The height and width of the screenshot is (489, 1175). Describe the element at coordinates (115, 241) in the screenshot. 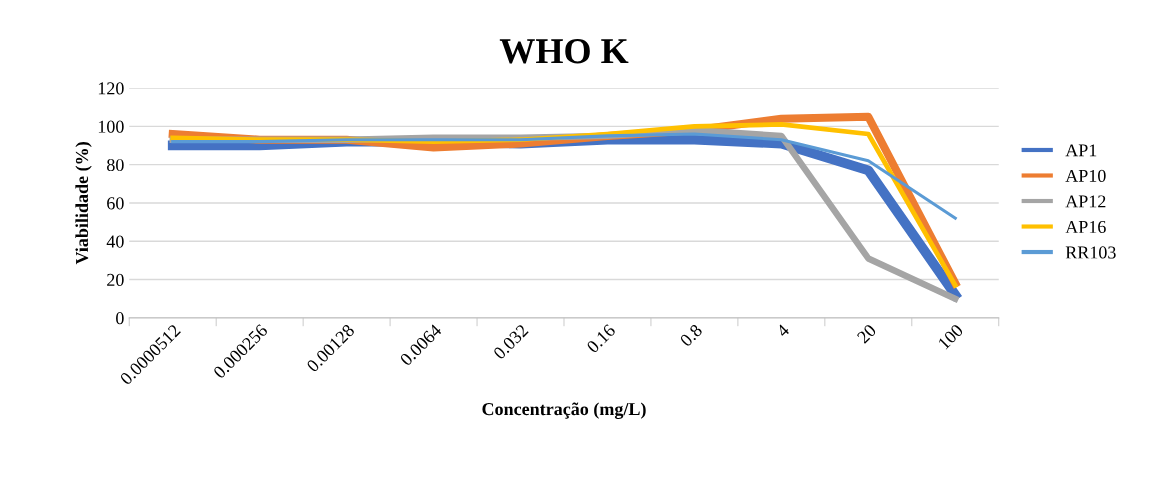

I see `y-tick-label: 40` at that location.